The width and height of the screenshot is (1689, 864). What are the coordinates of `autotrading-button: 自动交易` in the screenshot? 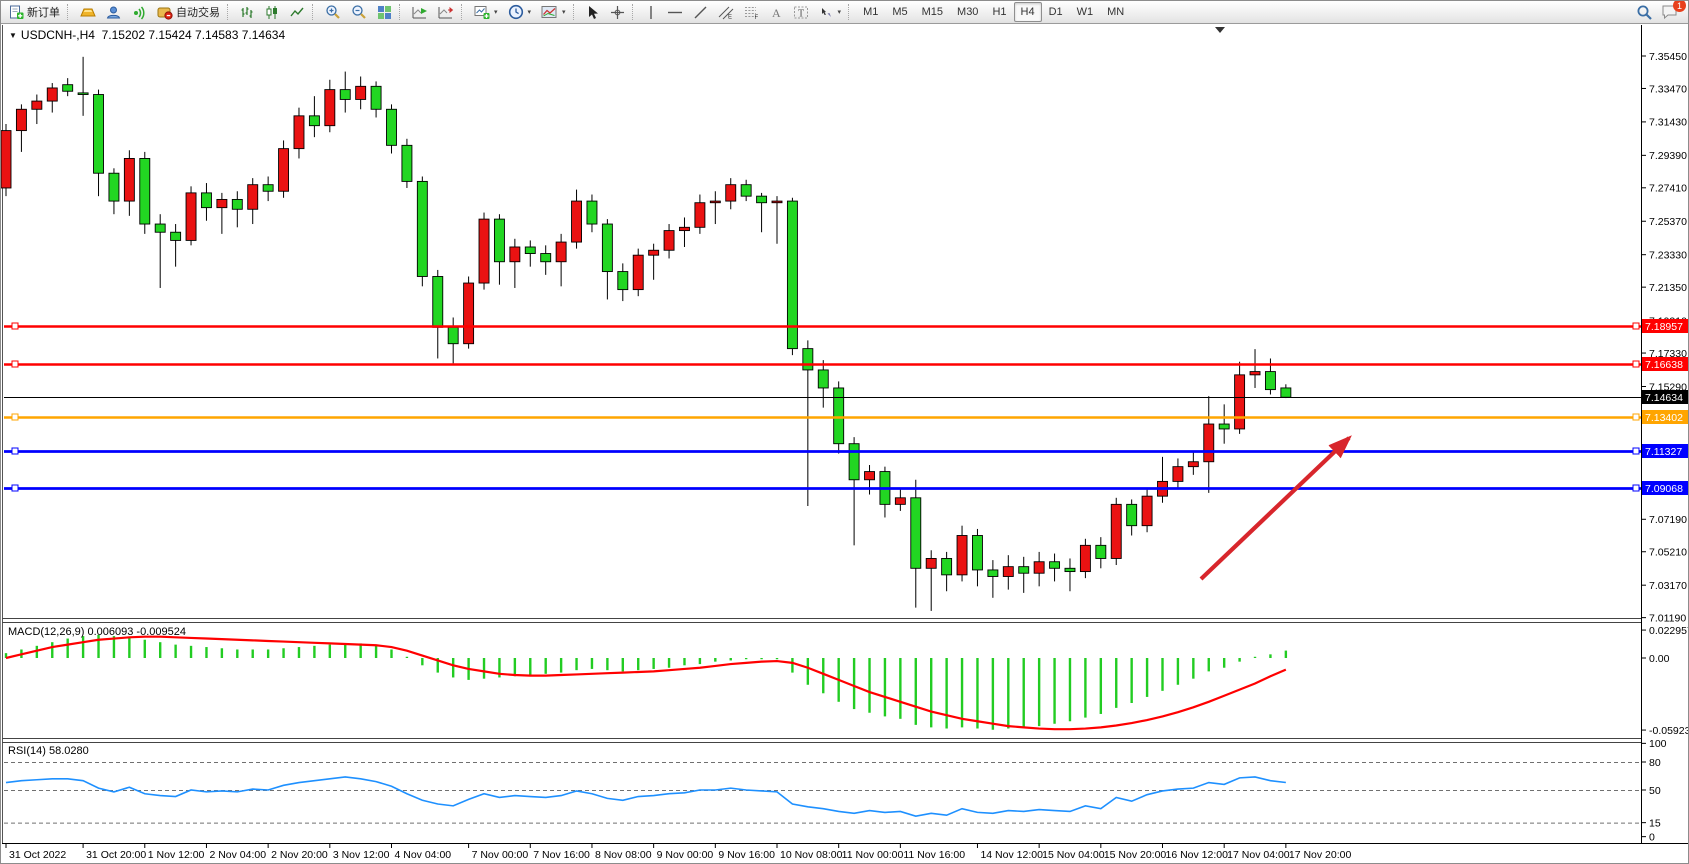 It's located at (188, 12).